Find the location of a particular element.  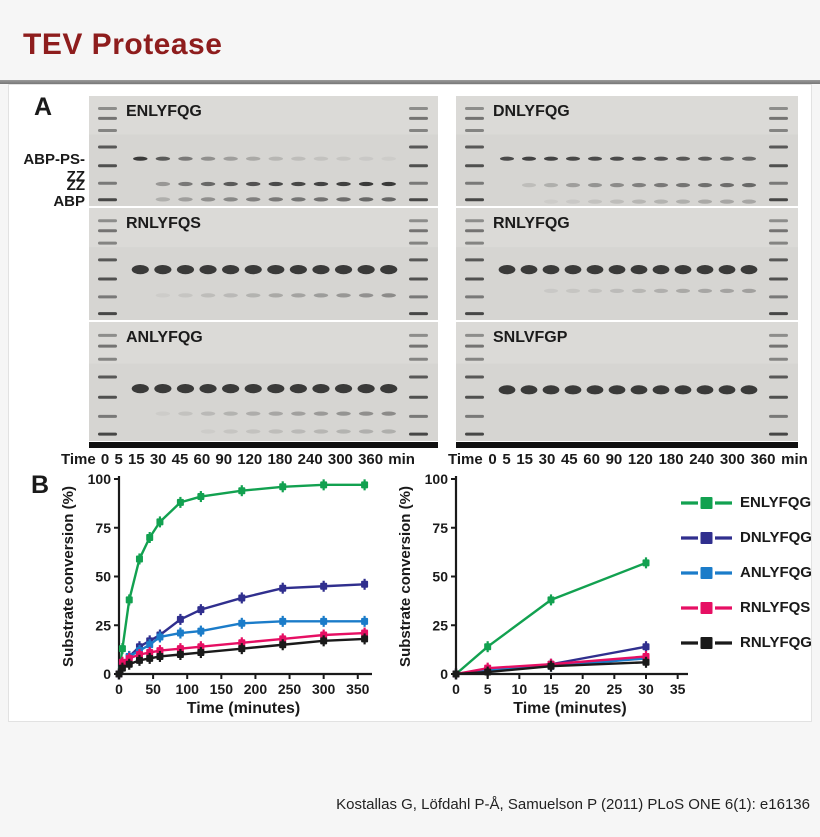

time-tick: 45 is located at coordinates (180, 459).